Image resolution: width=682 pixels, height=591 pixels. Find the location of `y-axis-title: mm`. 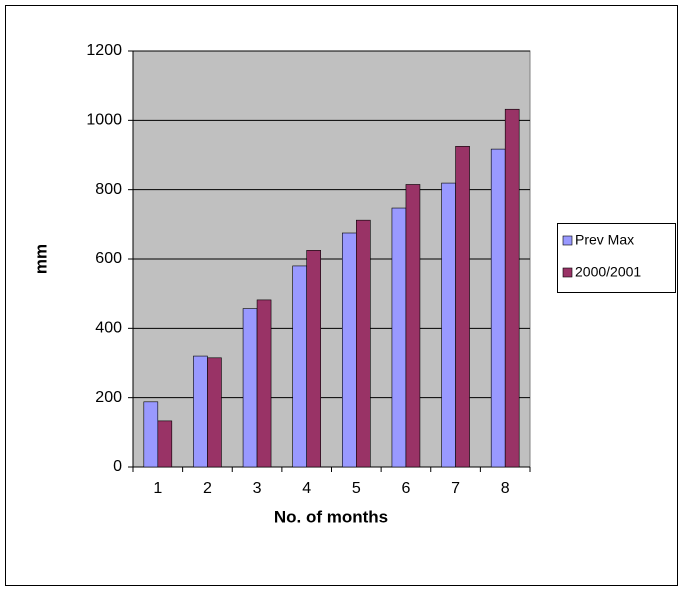

y-axis-title: mm is located at coordinates (40, 259).